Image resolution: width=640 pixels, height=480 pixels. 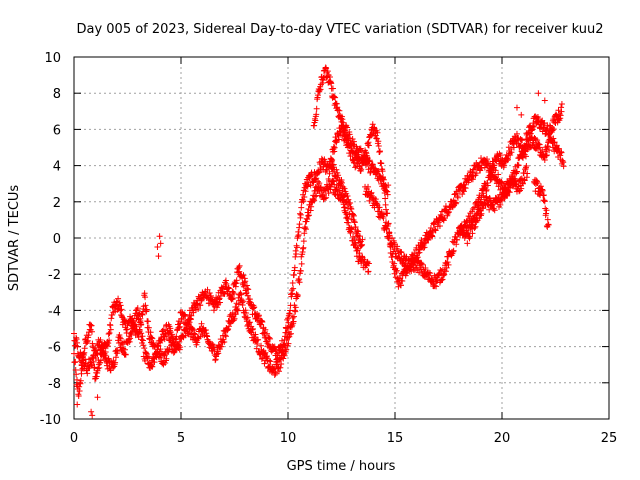 I want to click on y-tick-label: -2, so click(x=54, y=275).